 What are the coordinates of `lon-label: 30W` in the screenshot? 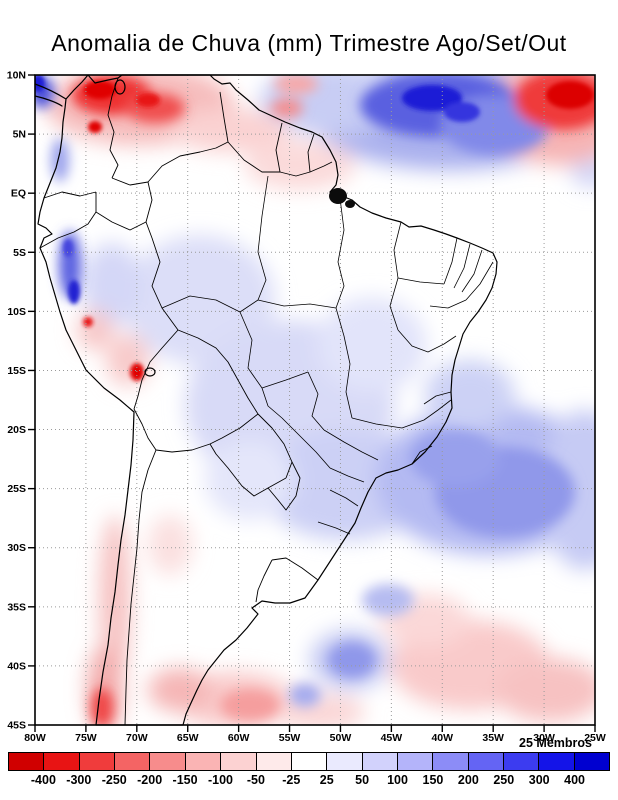 It's located at (544, 738).